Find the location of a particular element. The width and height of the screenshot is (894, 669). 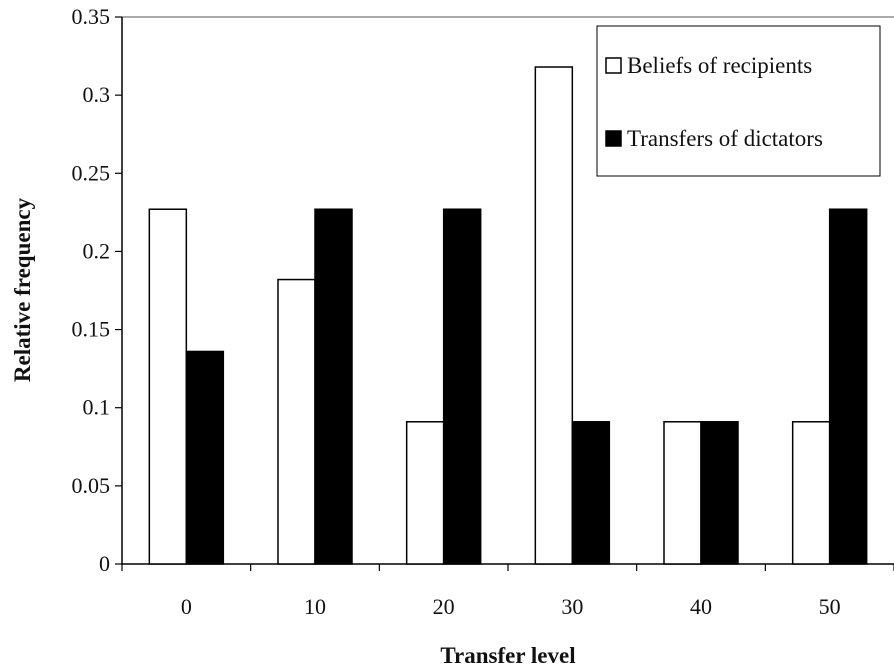

y-tick-label: 0 is located at coordinates (104, 563).